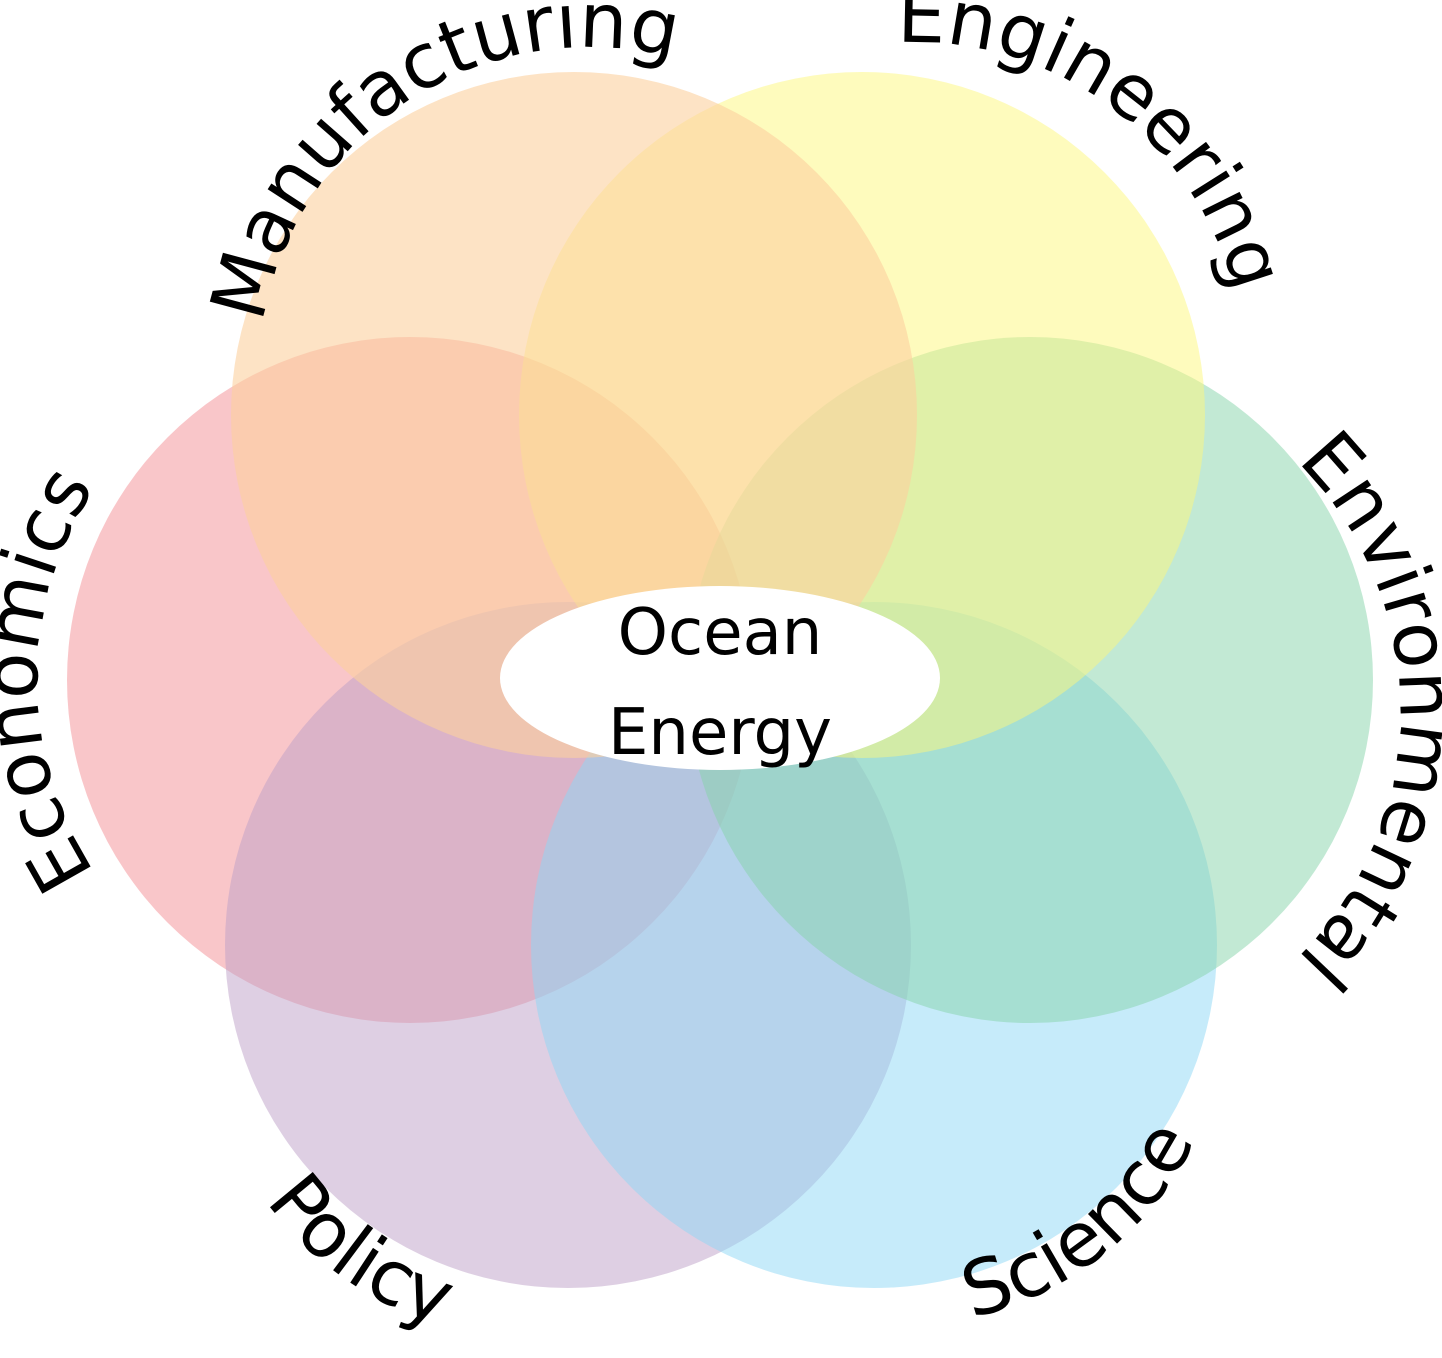 This screenshot has height=1358, width=1442. I want to click on center-ellipse, so click(720, 678).